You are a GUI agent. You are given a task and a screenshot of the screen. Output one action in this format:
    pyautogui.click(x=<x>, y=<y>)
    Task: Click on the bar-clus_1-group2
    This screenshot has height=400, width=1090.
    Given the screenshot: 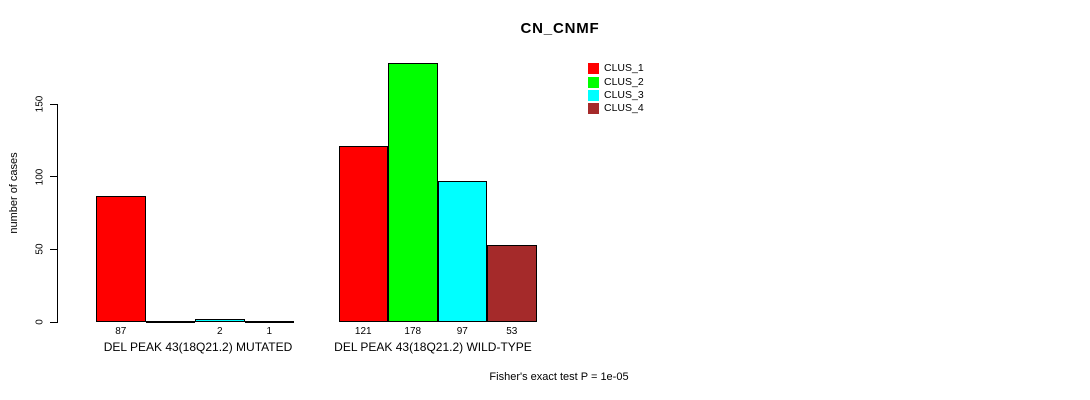 What is the action you would take?
    pyautogui.click(x=363, y=234)
    